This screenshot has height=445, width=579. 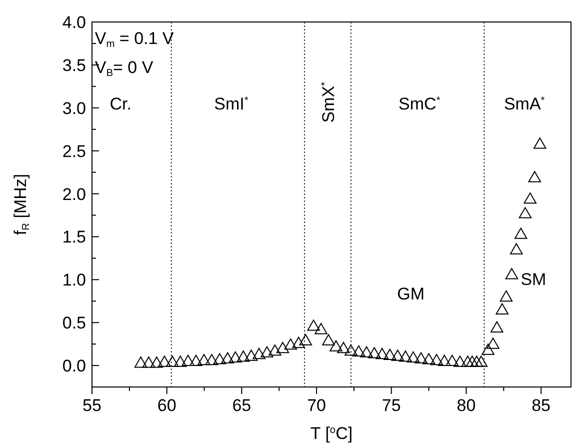 What do you see at coordinates (74, 323) in the screenshot?
I see `y-tick-label: 0.5` at bounding box center [74, 323].